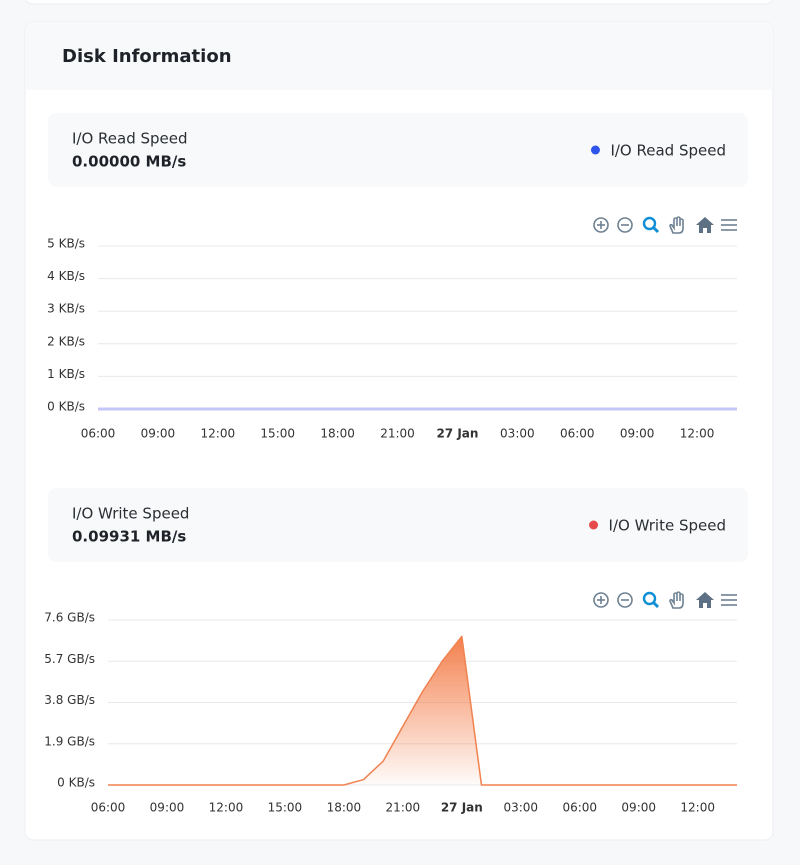  I want to click on legend-label: I/O Read Speed, so click(668, 151).